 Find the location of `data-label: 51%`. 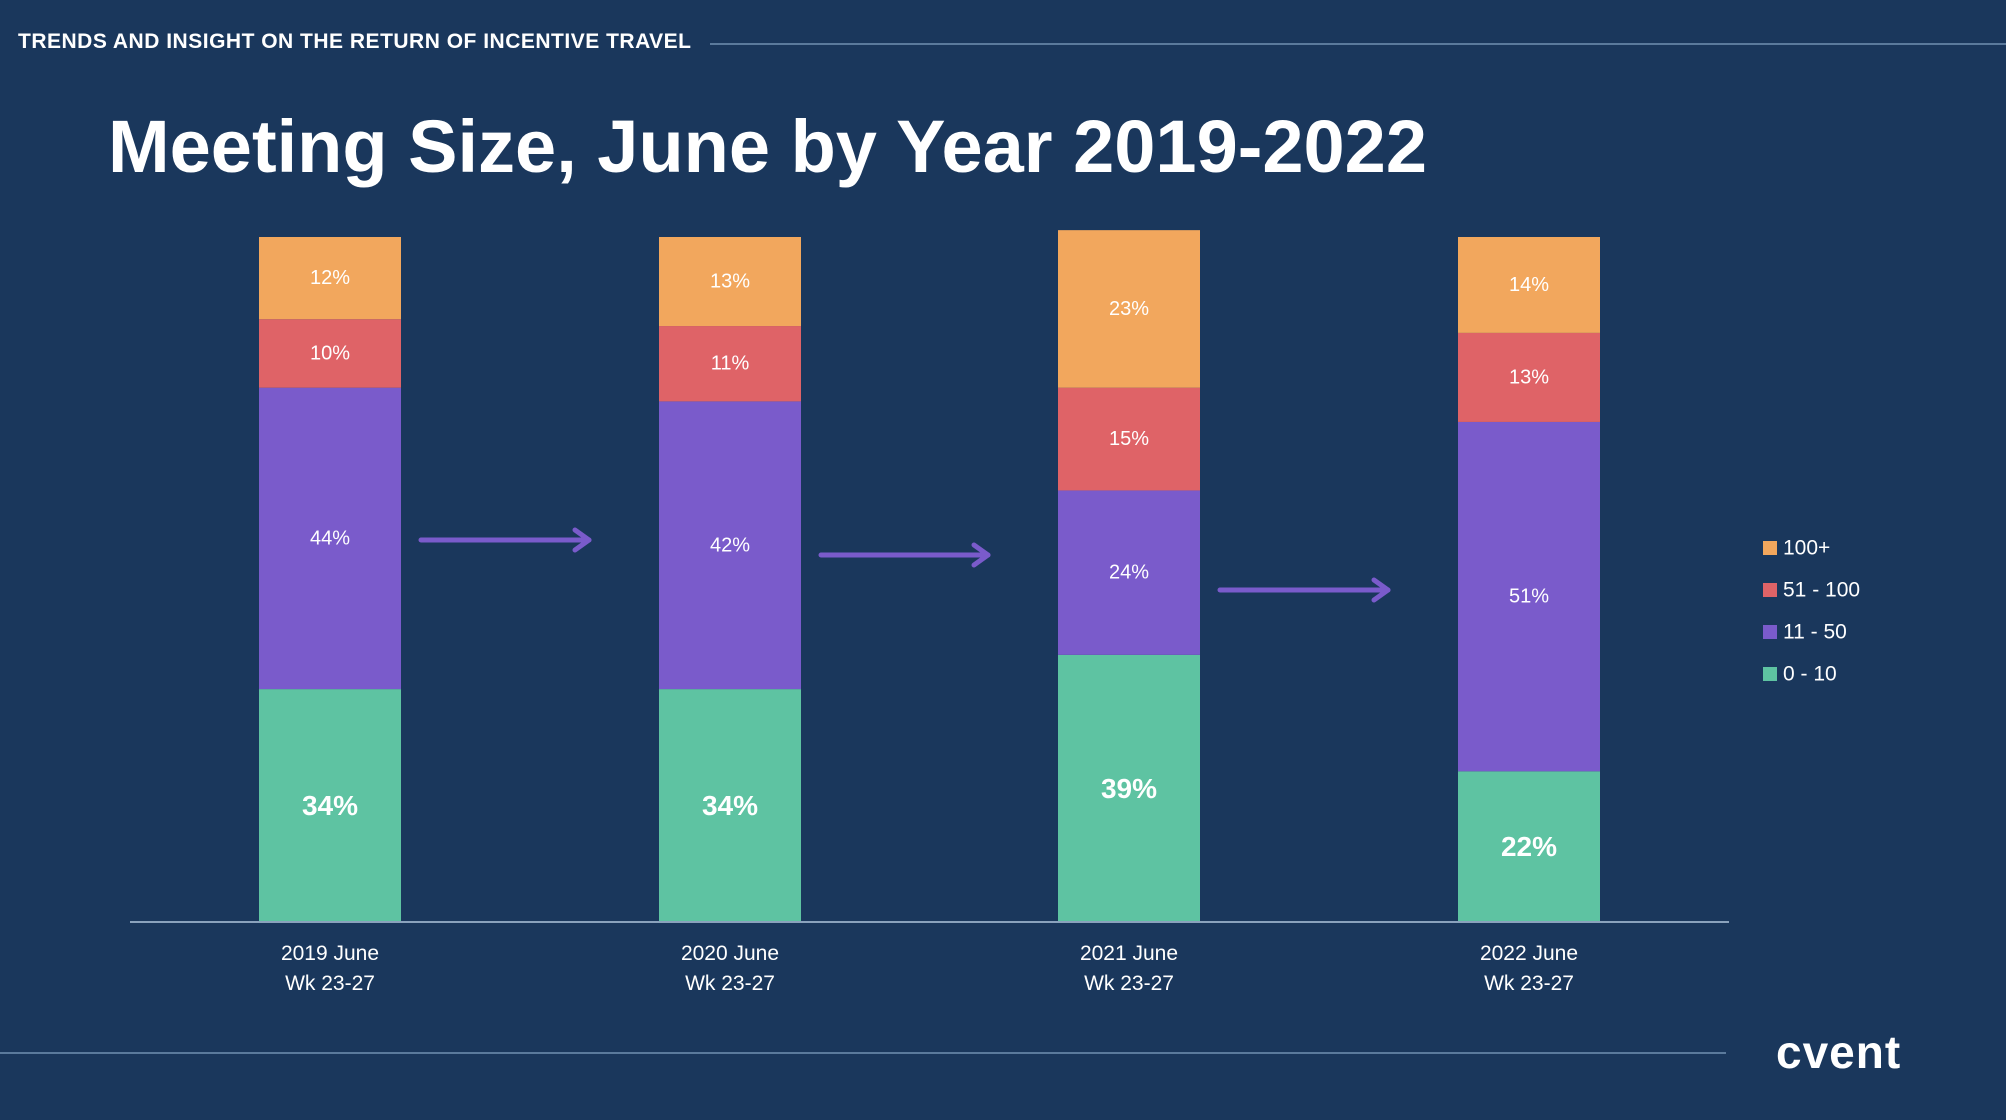

data-label: 51% is located at coordinates (1529, 597).